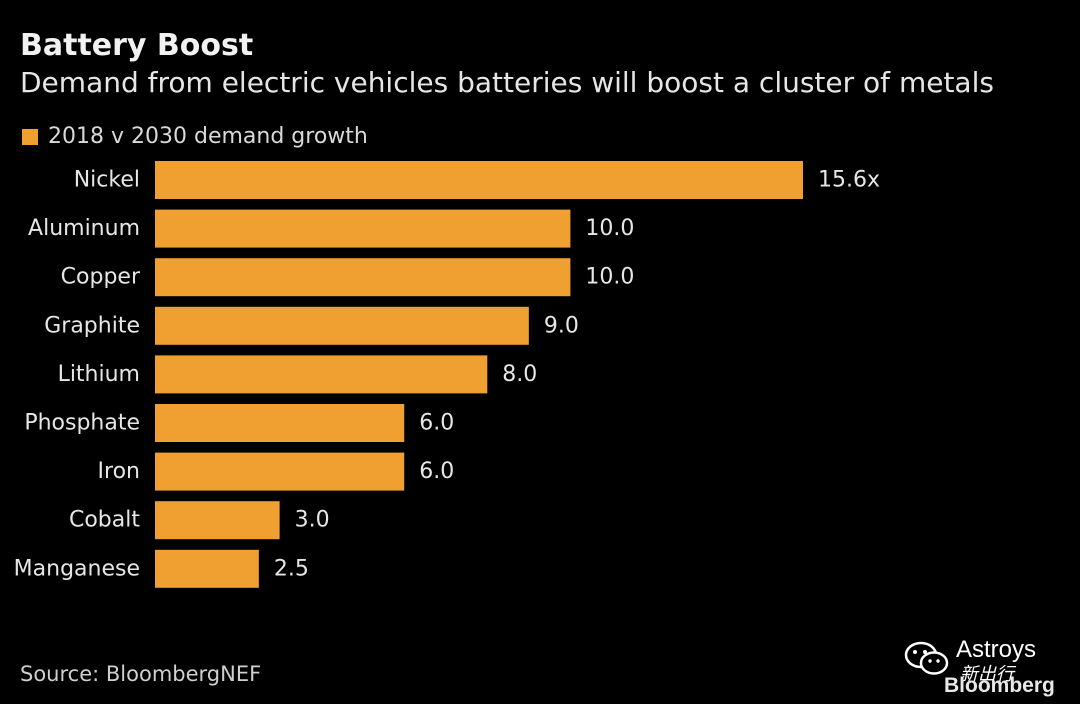 This screenshot has width=1080, height=704. I want to click on value-label: 8.0, so click(519, 374).